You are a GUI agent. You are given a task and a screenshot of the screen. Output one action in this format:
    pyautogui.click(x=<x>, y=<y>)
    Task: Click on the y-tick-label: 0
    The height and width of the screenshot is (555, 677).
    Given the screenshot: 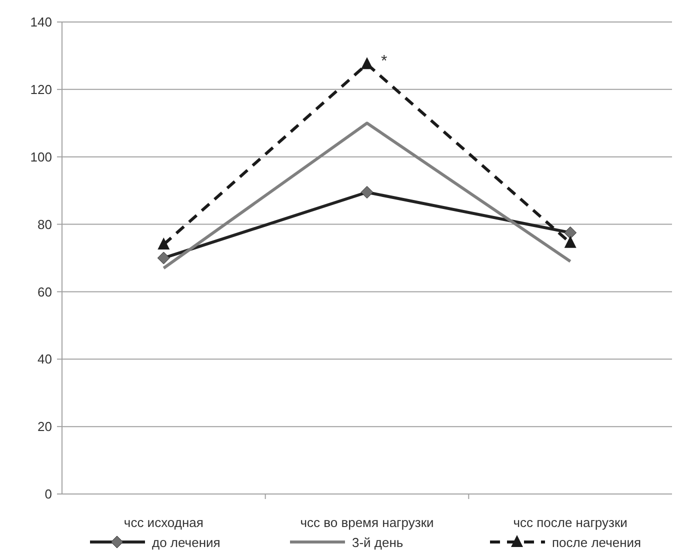 What is the action you would take?
    pyautogui.click(x=48, y=494)
    